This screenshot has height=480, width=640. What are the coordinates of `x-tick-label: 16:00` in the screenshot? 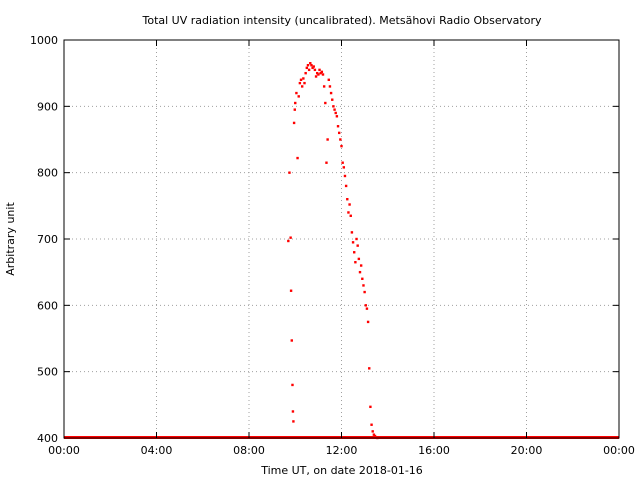 It's located at (434, 450).